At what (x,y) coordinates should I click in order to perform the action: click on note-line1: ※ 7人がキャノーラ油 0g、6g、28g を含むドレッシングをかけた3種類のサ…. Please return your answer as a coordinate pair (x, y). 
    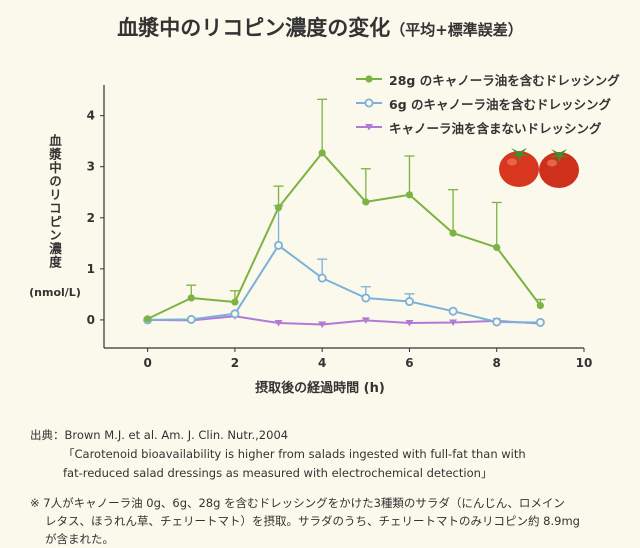
    Looking at the image, I should click on (297, 503).